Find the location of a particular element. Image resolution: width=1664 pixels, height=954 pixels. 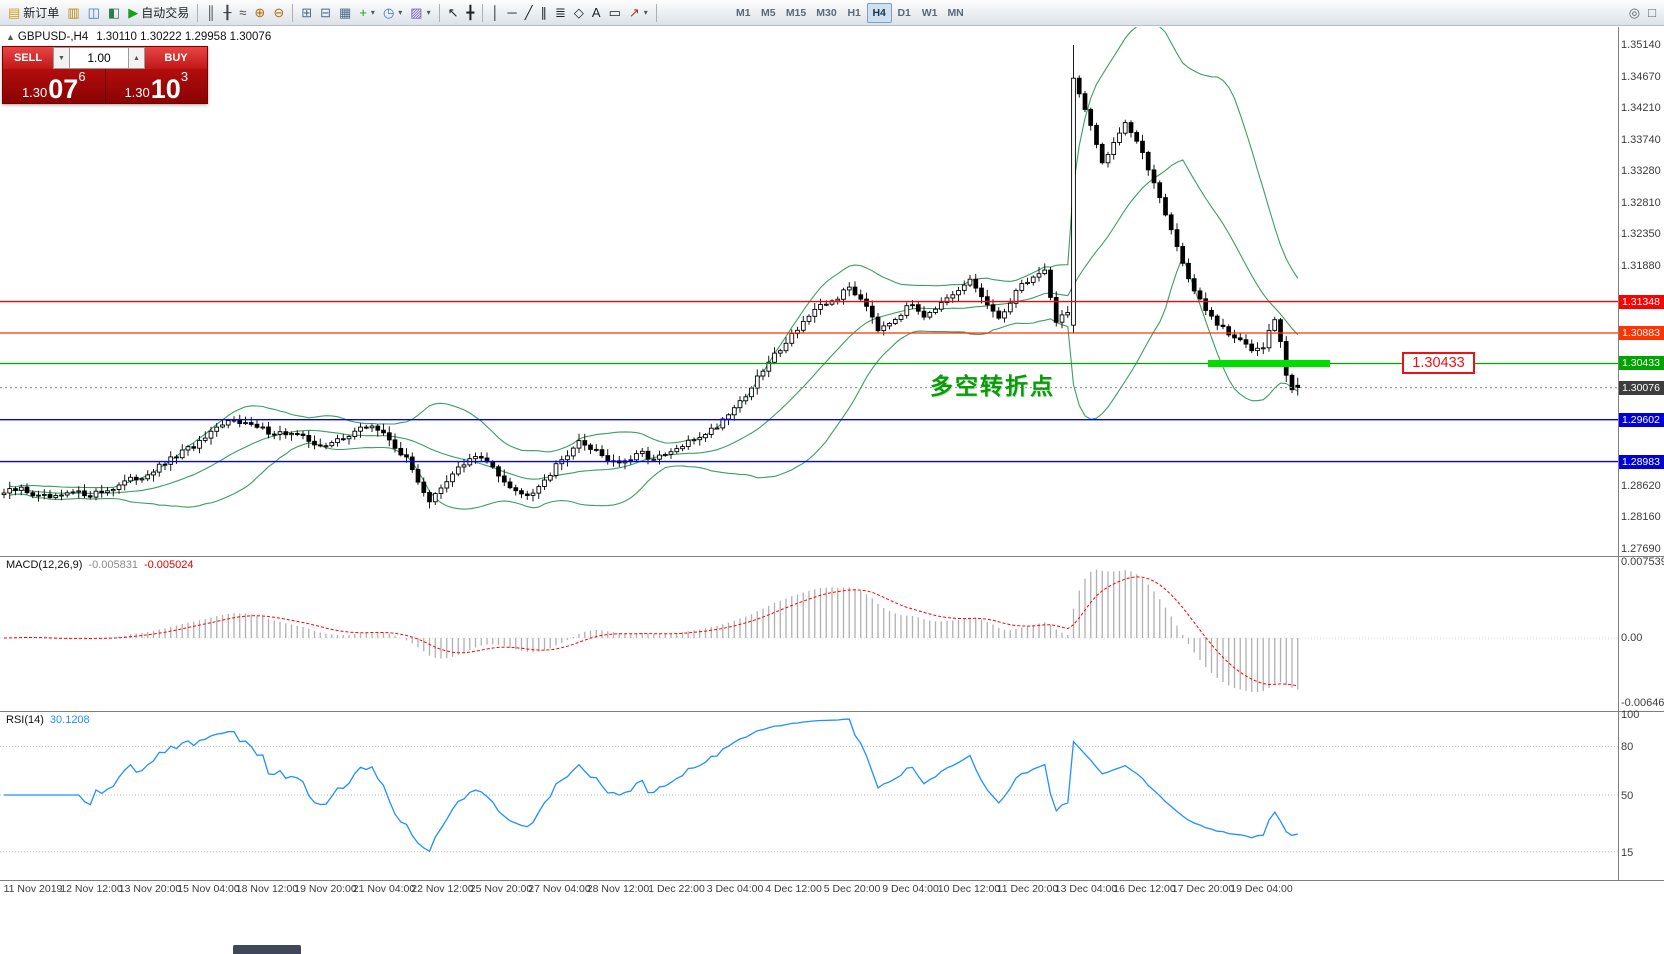

price-level-textbox: 1.30433 is located at coordinates (1438, 363).